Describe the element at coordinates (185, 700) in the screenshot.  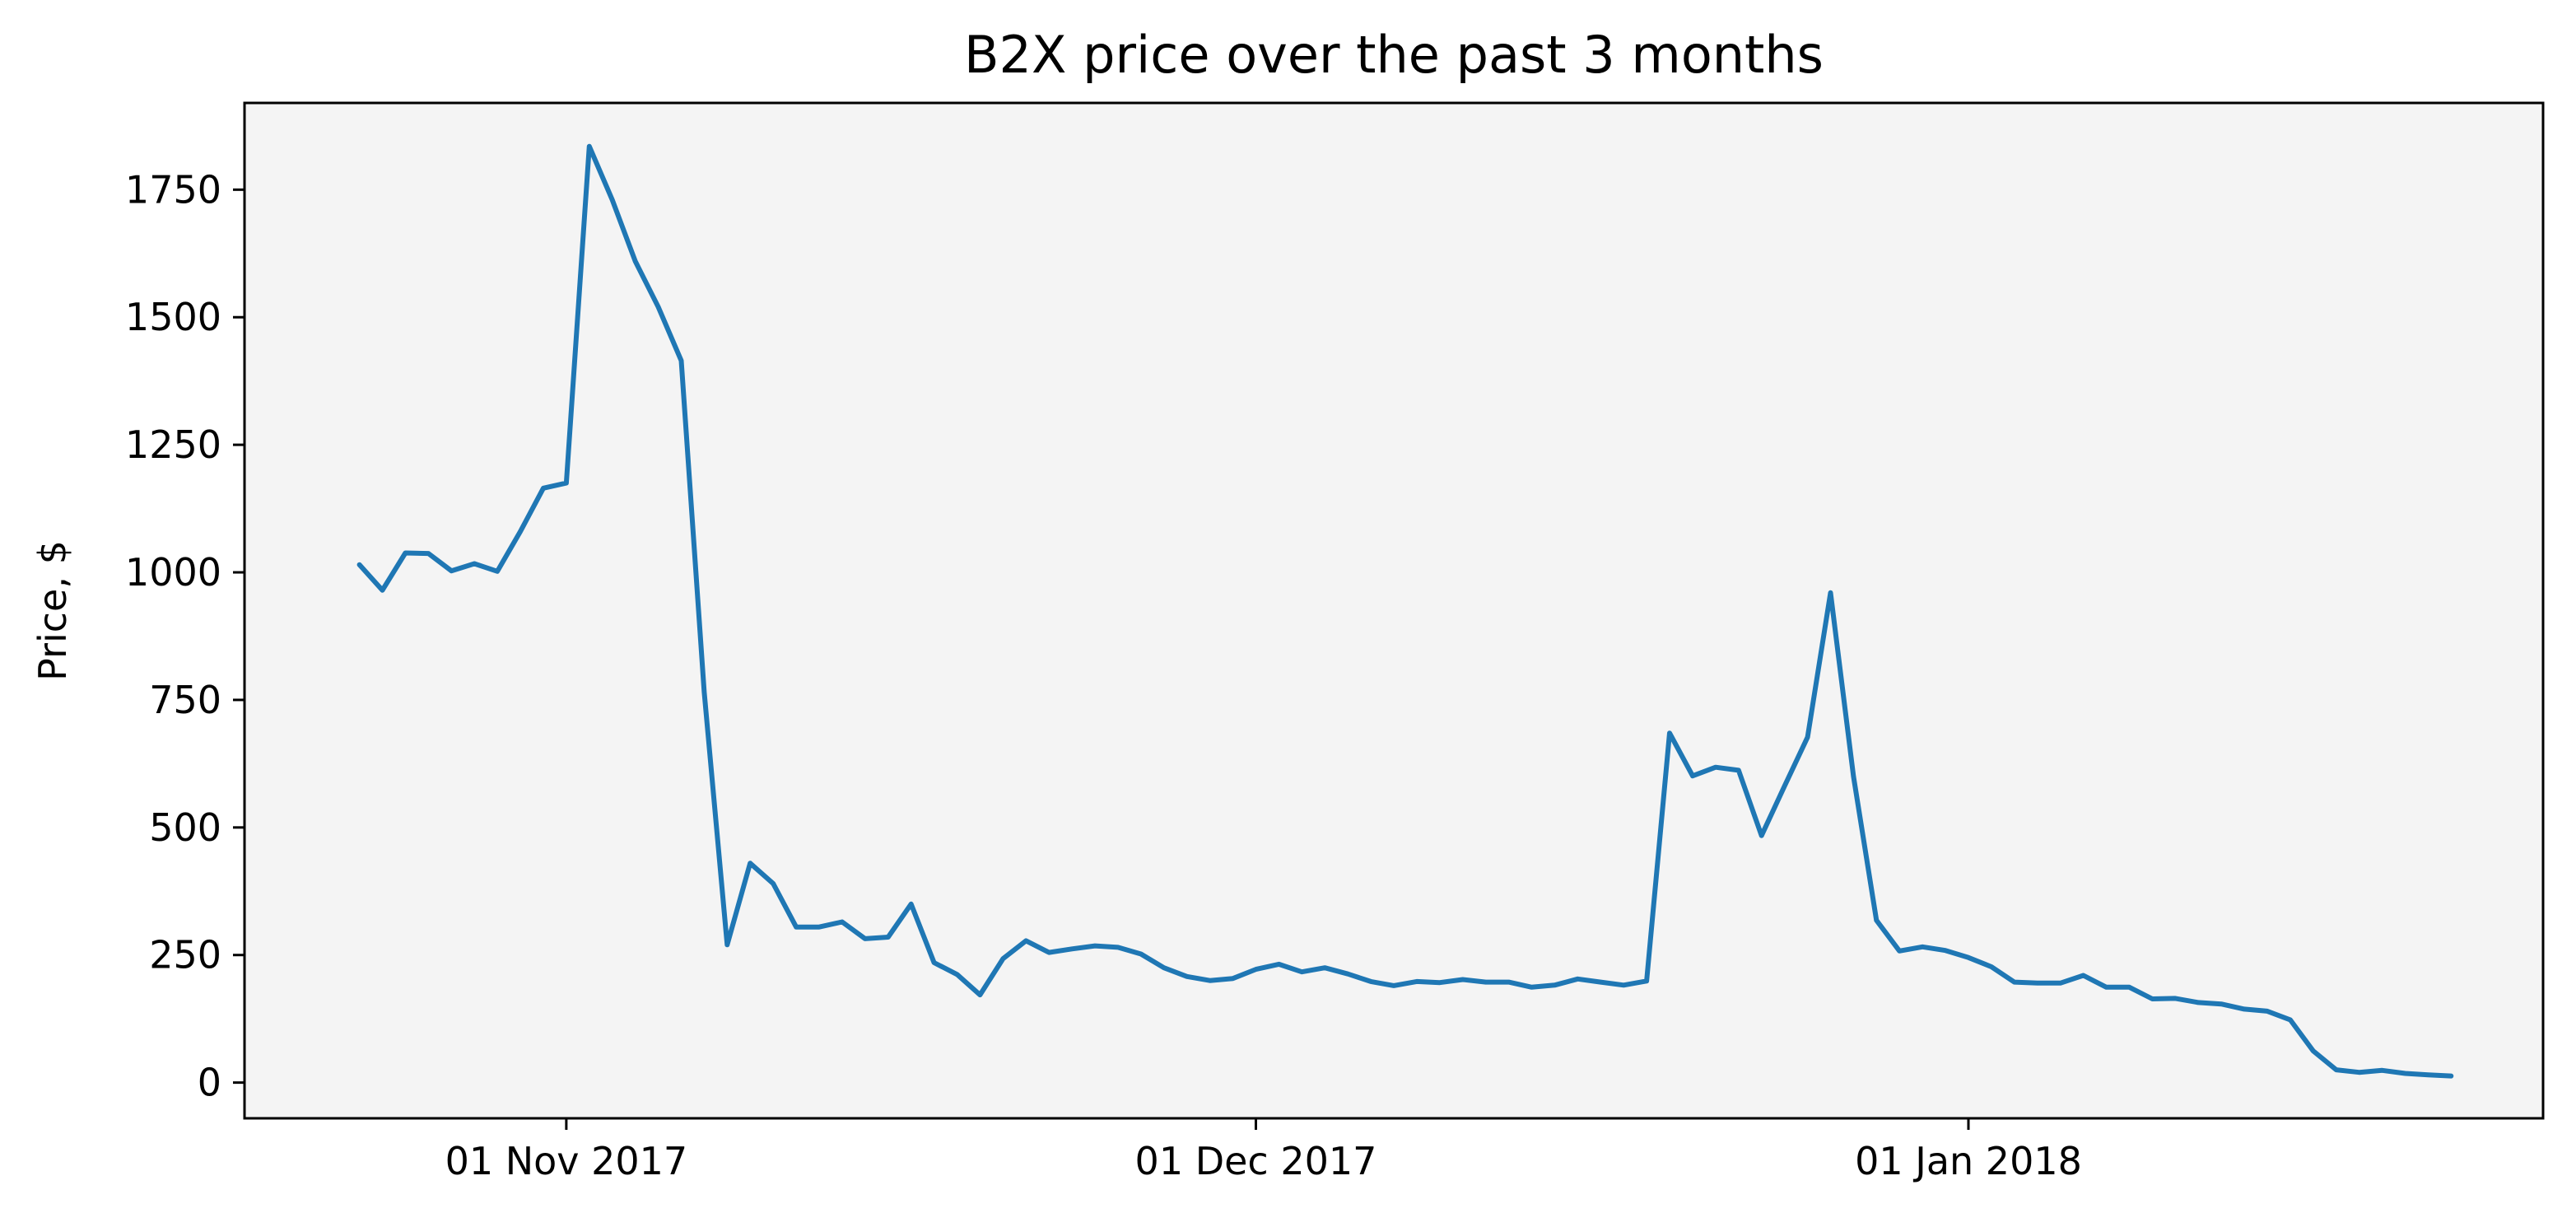
I see `y-tick-label: 750` at that location.